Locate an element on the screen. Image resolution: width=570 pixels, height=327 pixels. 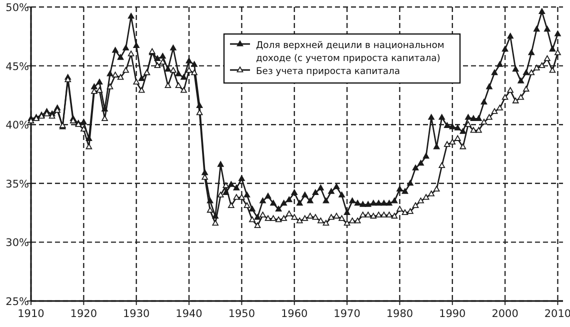
y-tick-label: 45% is located at coordinates (18, 66).